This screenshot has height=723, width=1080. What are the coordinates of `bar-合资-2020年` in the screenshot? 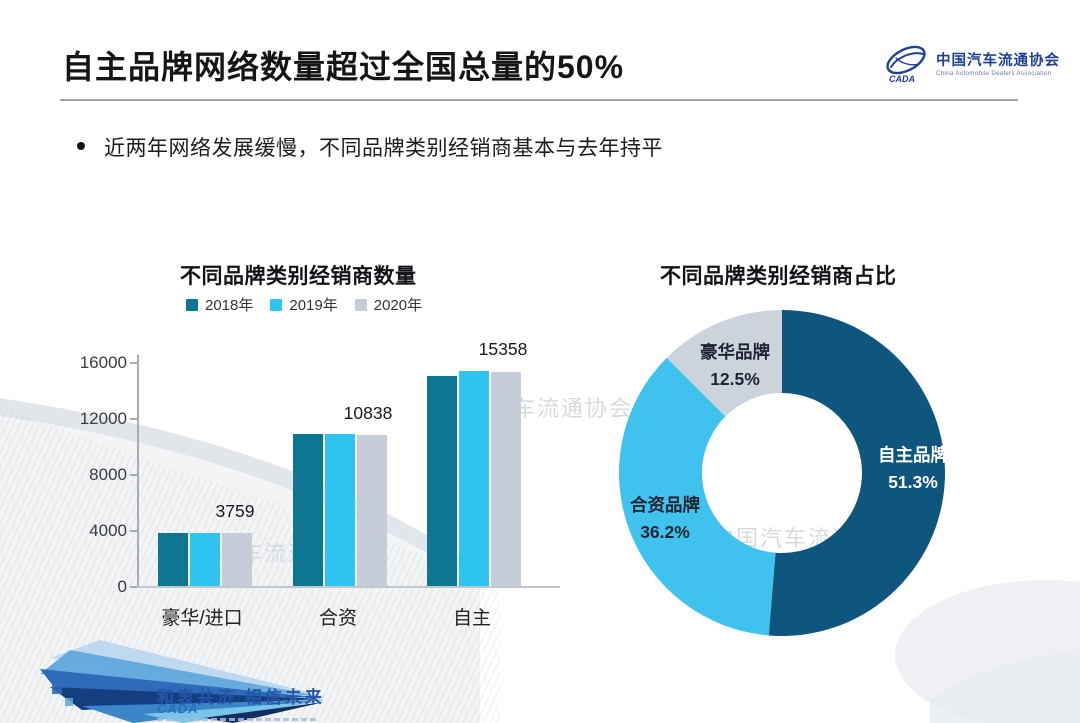 It's located at (372, 510).